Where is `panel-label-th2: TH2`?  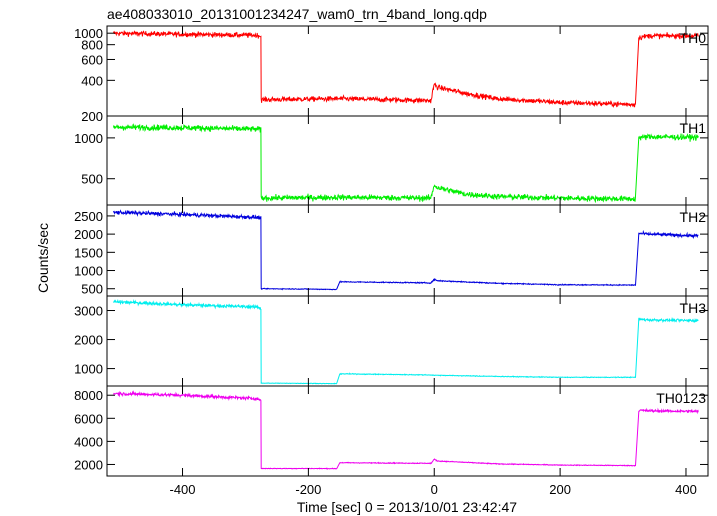 panel-label-th2: TH2 is located at coordinates (693, 217).